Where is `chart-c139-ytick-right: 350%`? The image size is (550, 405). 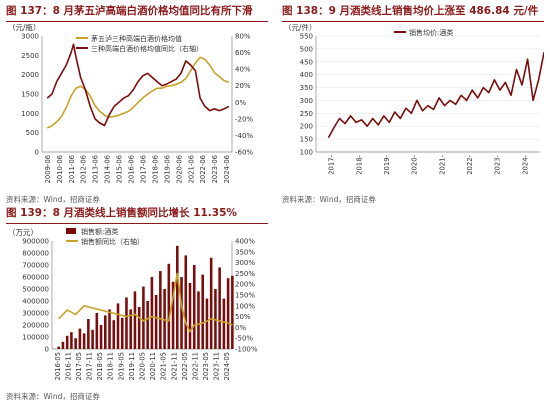 chart-c139-ytick-right: 350% is located at coordinates (245, 252).